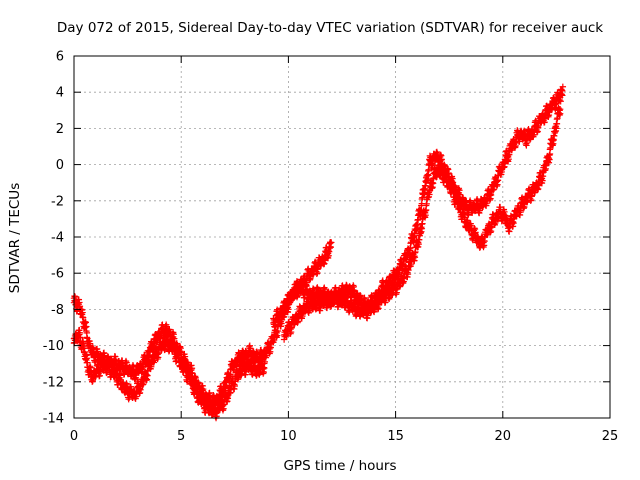 The width and height of the screenshot is (640, 480). I want to click on y-tick-label: -10, so click(53, 346).